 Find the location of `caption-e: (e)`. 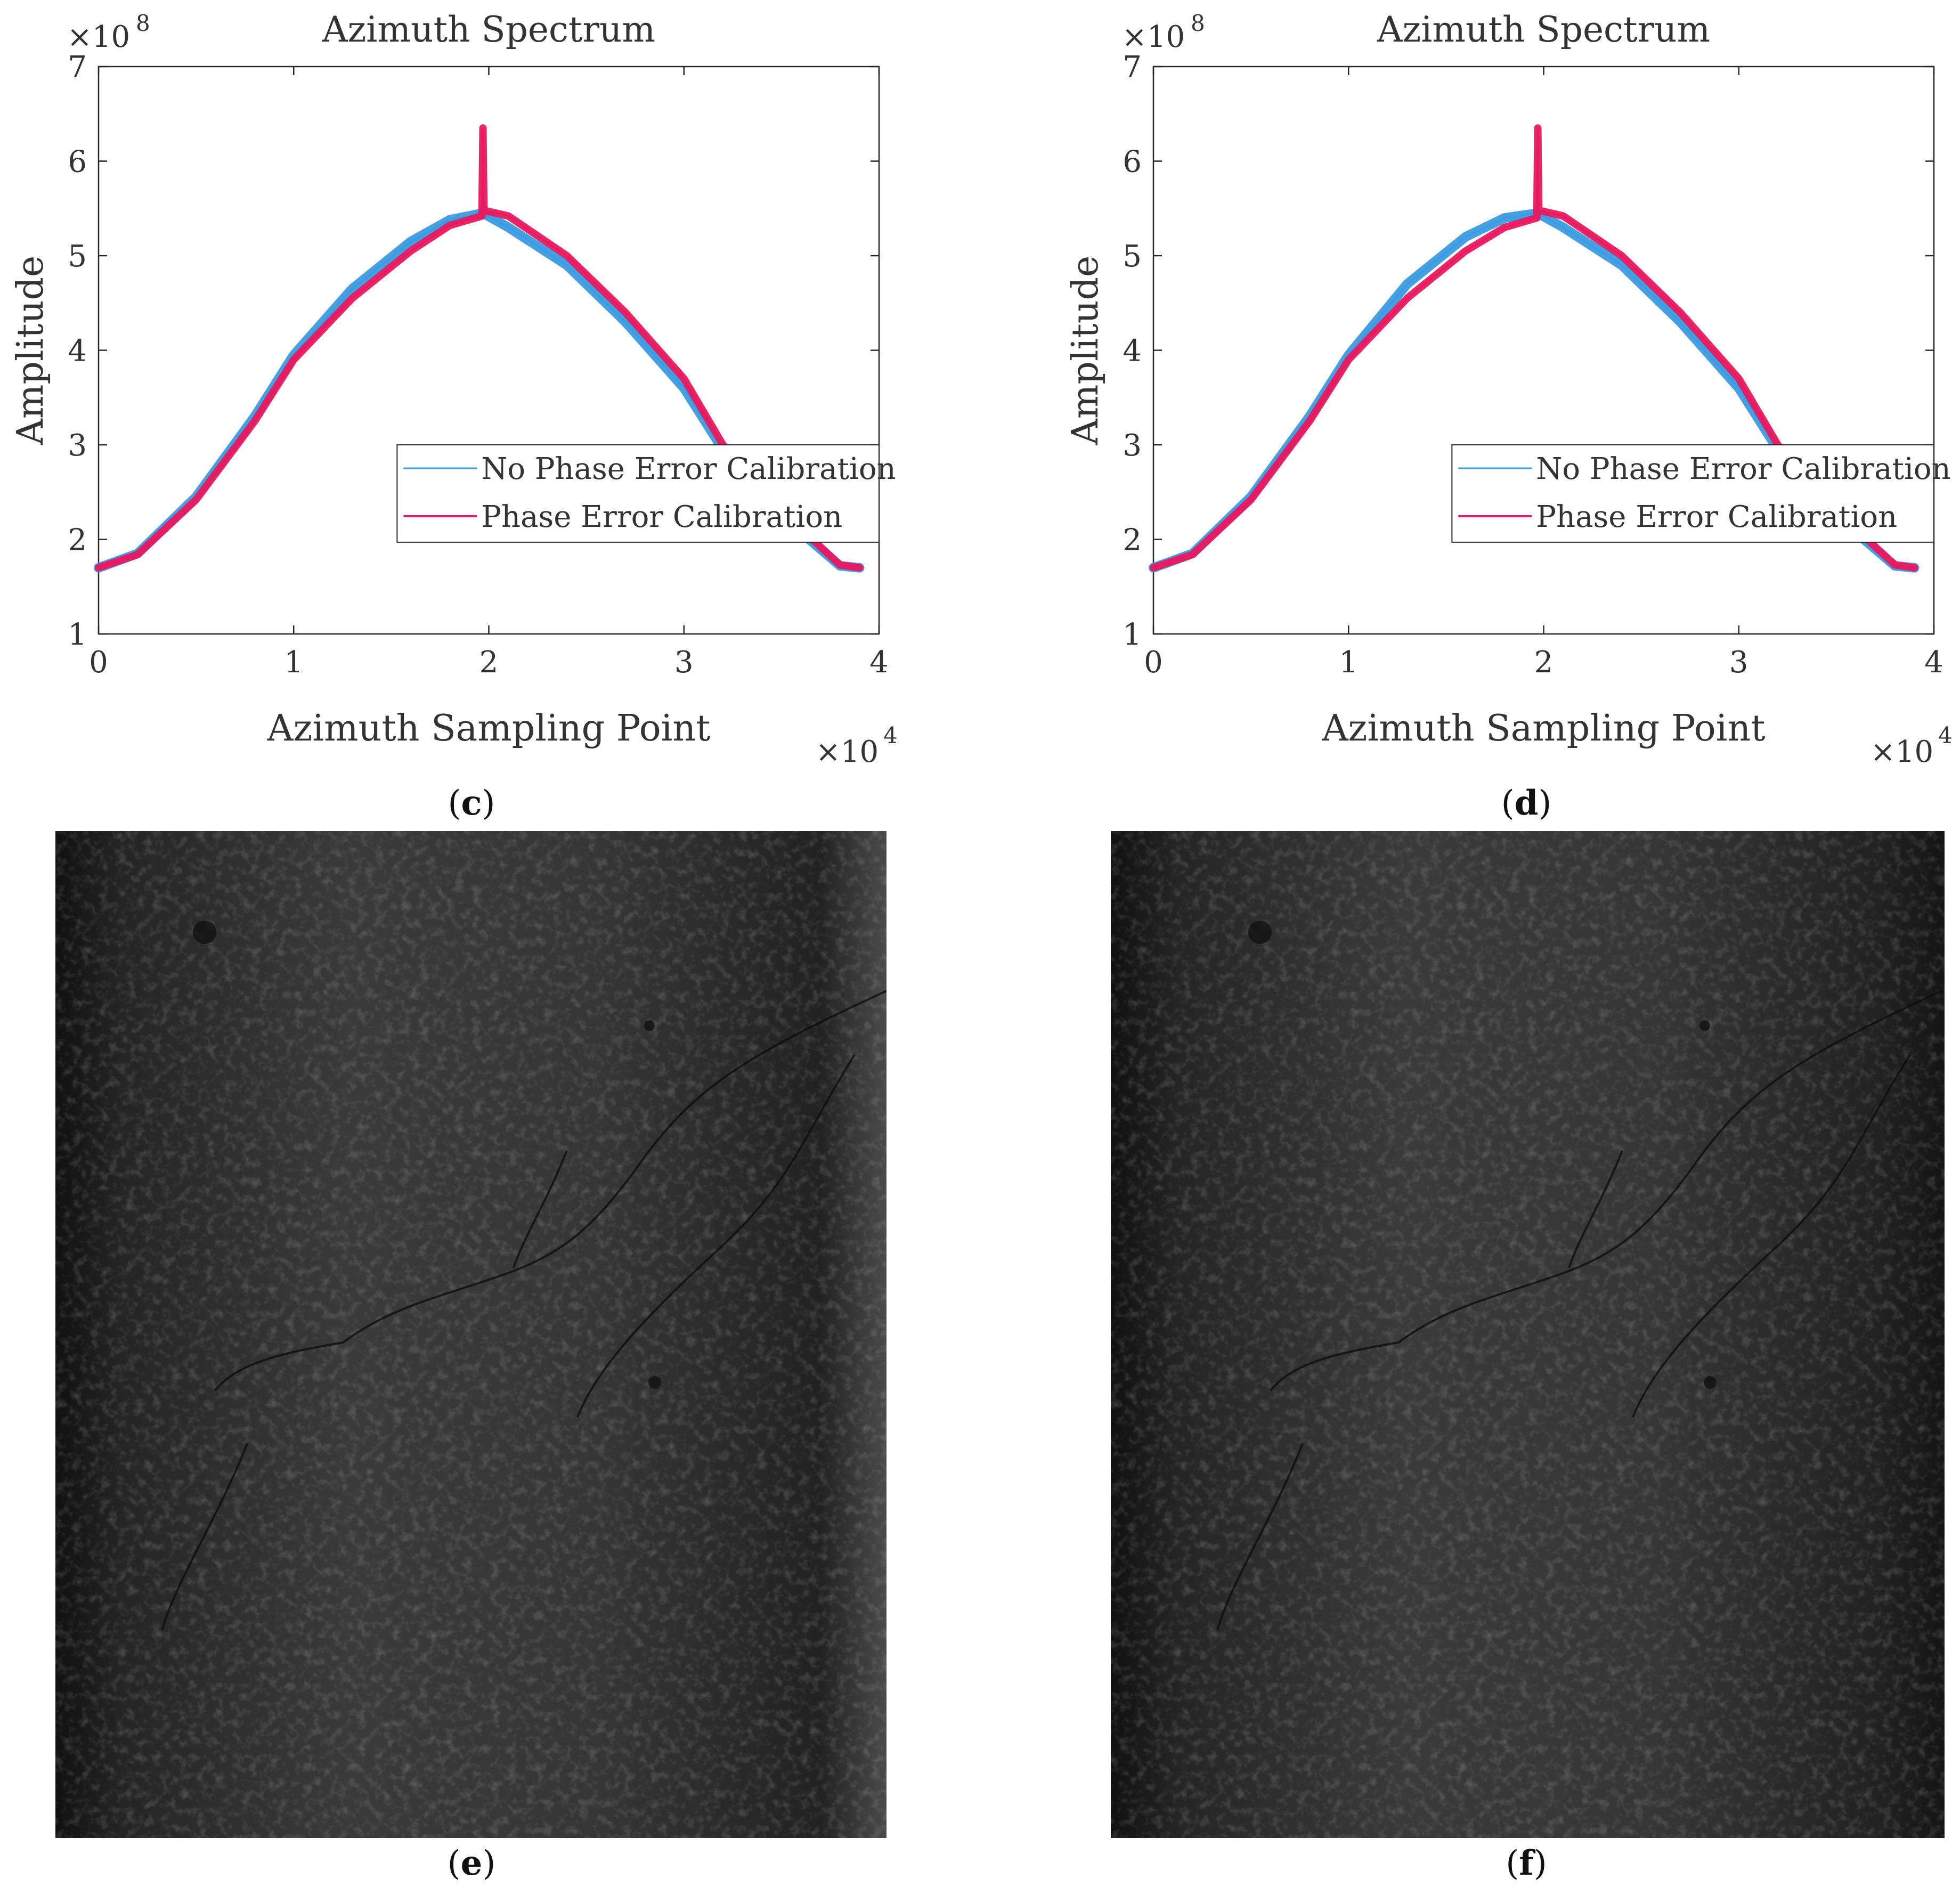

caption-e: (e) is located at coordinates (471, 1863).